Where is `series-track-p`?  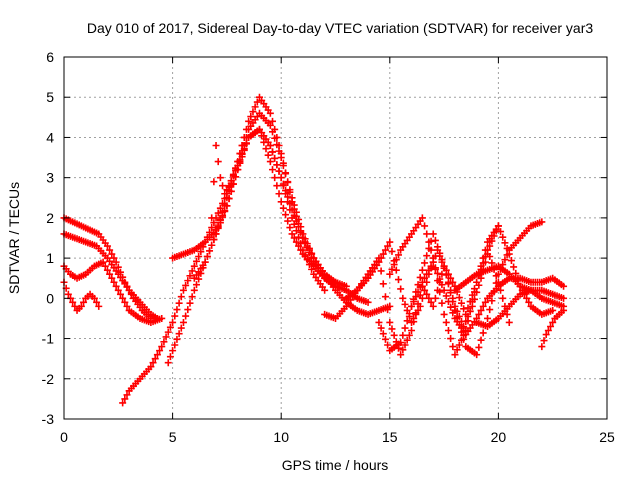 series-track-p is located at coordinates (509, 282).